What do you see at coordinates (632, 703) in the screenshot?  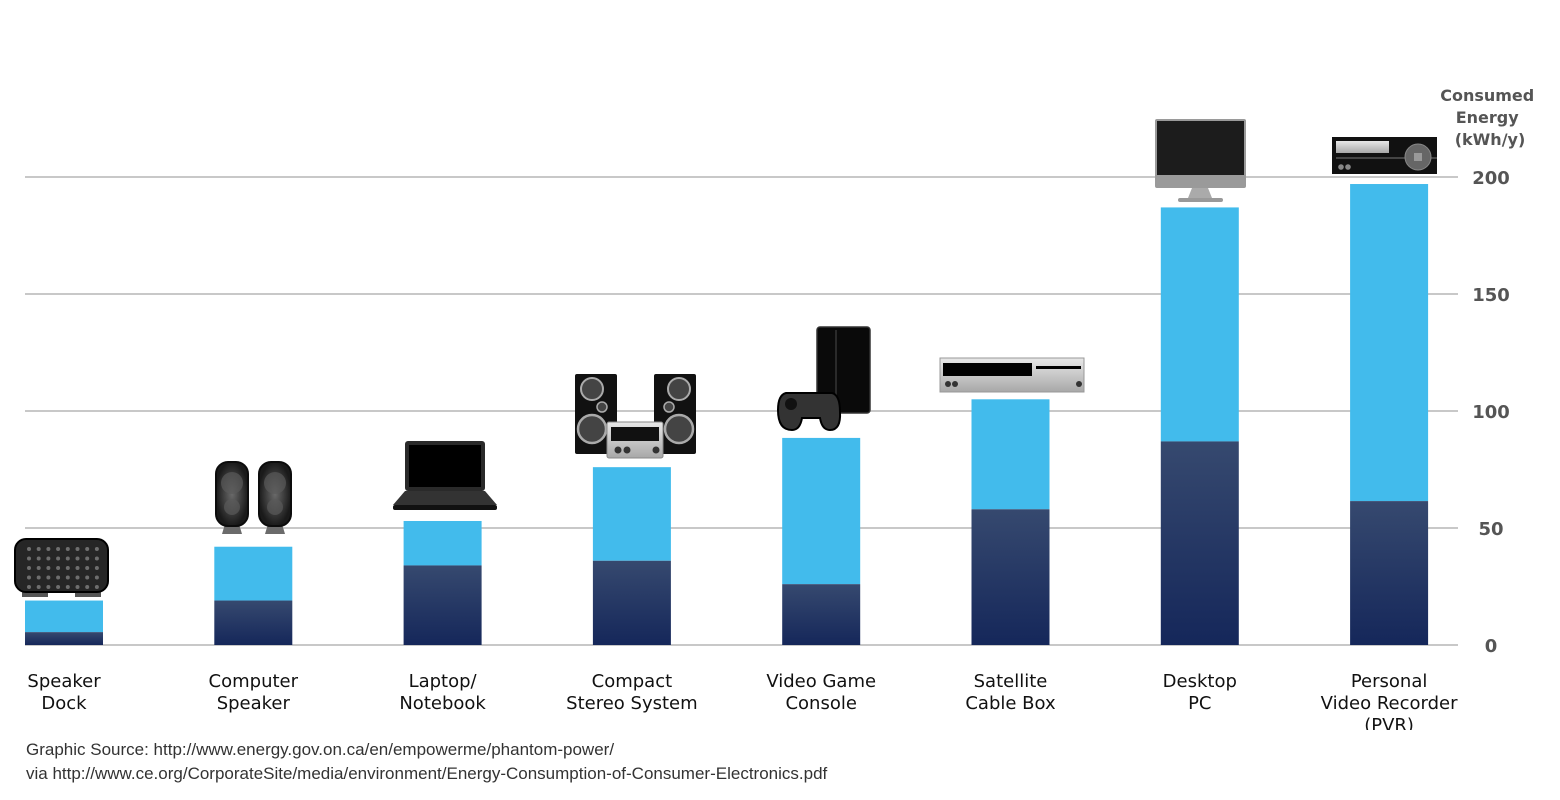 I see `category-label-line: Stereo System` at bounding box center [632, 703].